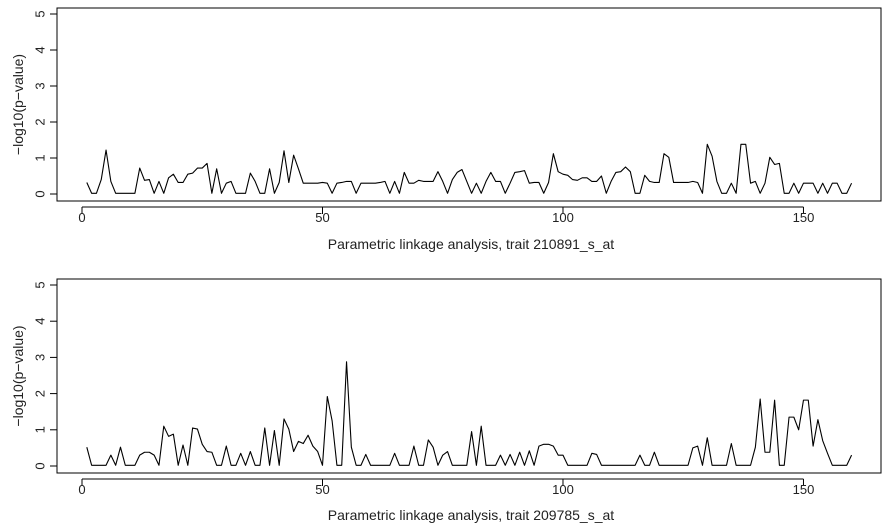 The height and width of the screenshot is (526, 883). What do you see at coordinates (40, 321) in the screenshot?
I see `y-tick-label-2-4: 4` at bounding box center [40, 321].